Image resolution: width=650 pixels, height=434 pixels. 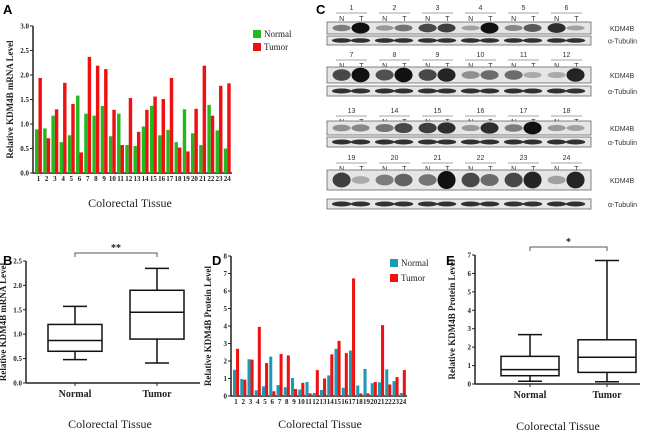 What do you see at coordinates (244, 402) in the screenshot?
I see `x-tick-label: 2` at bounding box center [244, 402].